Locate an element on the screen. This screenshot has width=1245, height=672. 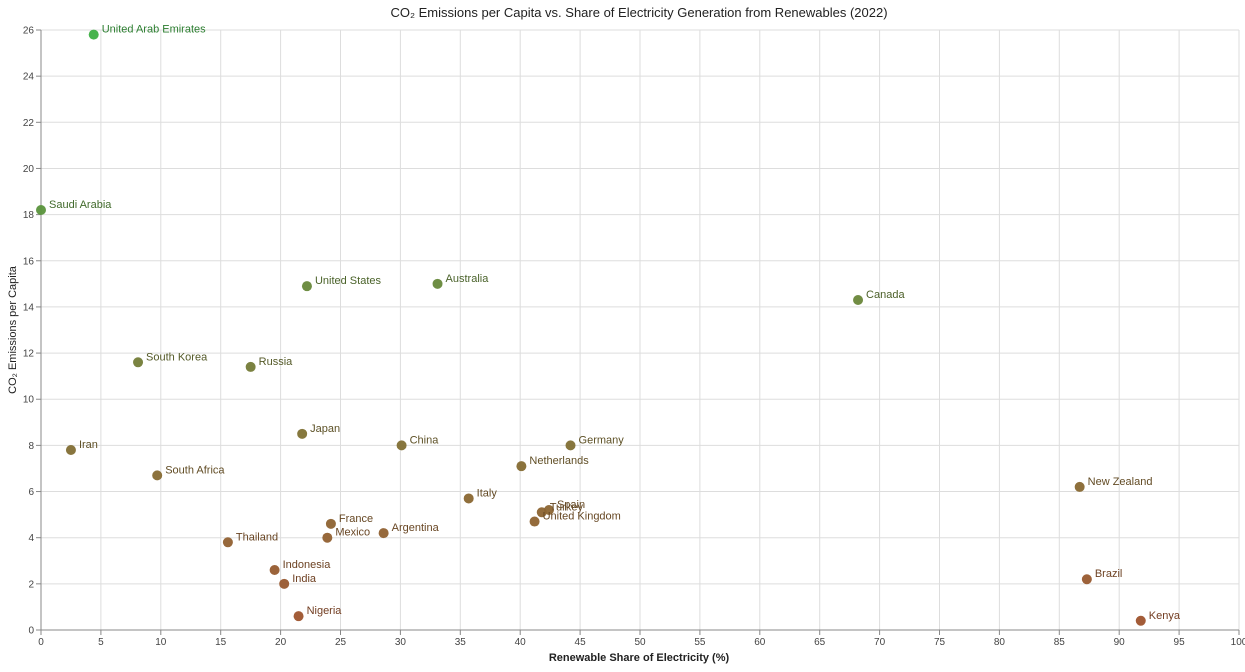
label-germany: Germany is located at coordinates (602, 440).